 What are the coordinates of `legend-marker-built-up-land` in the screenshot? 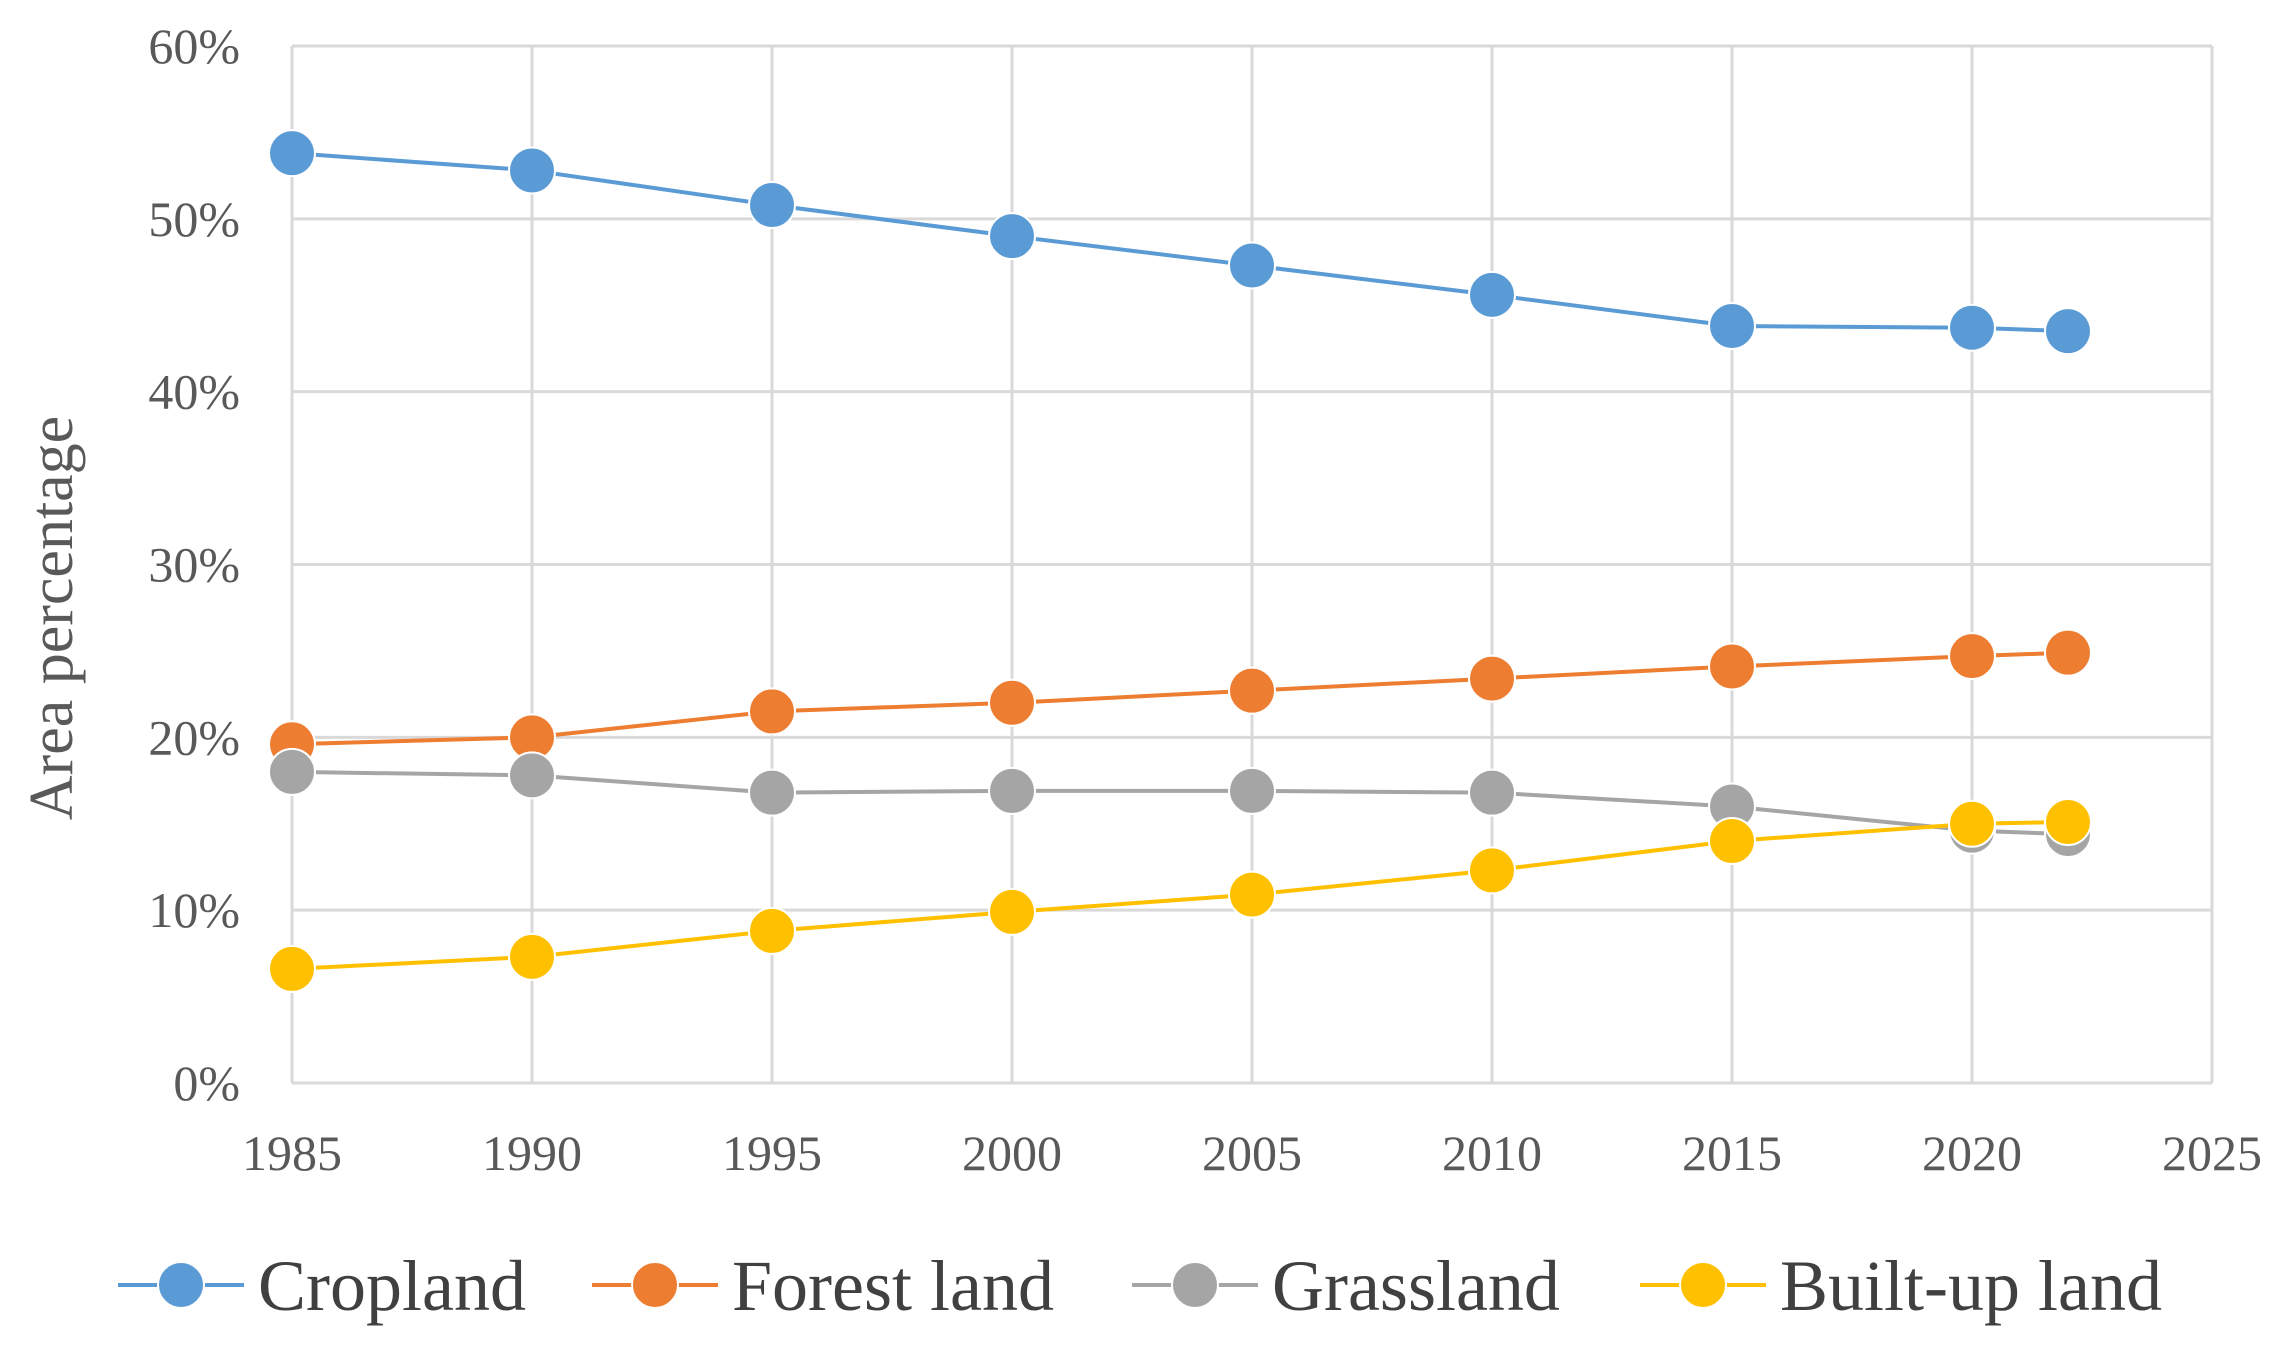 It's located at (1703, 1285).